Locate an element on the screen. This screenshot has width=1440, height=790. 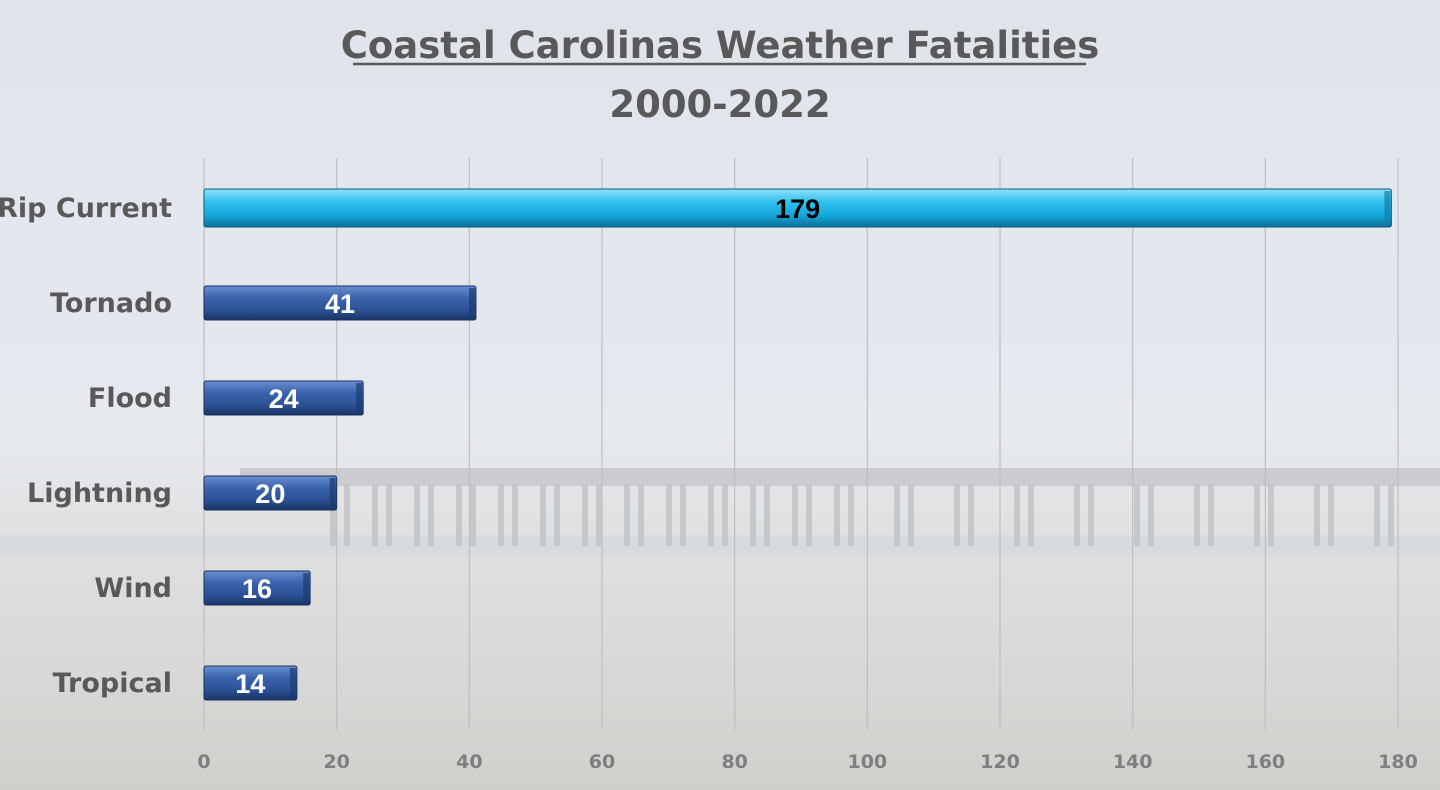
bar-bevel-rip-current is located at coordinates (1387, 208).